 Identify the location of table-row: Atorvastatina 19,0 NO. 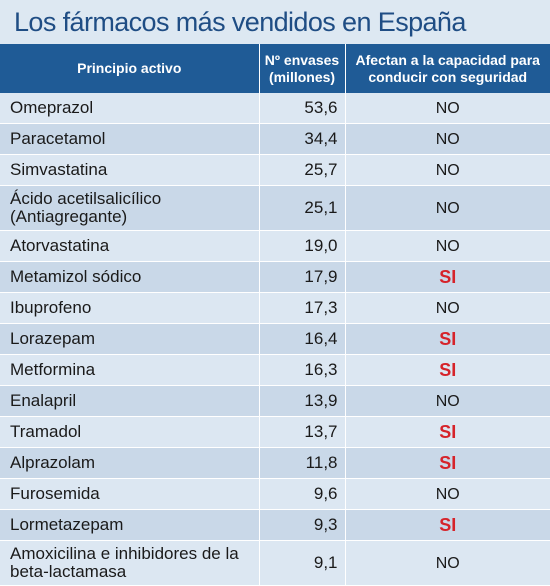
(275, 246).